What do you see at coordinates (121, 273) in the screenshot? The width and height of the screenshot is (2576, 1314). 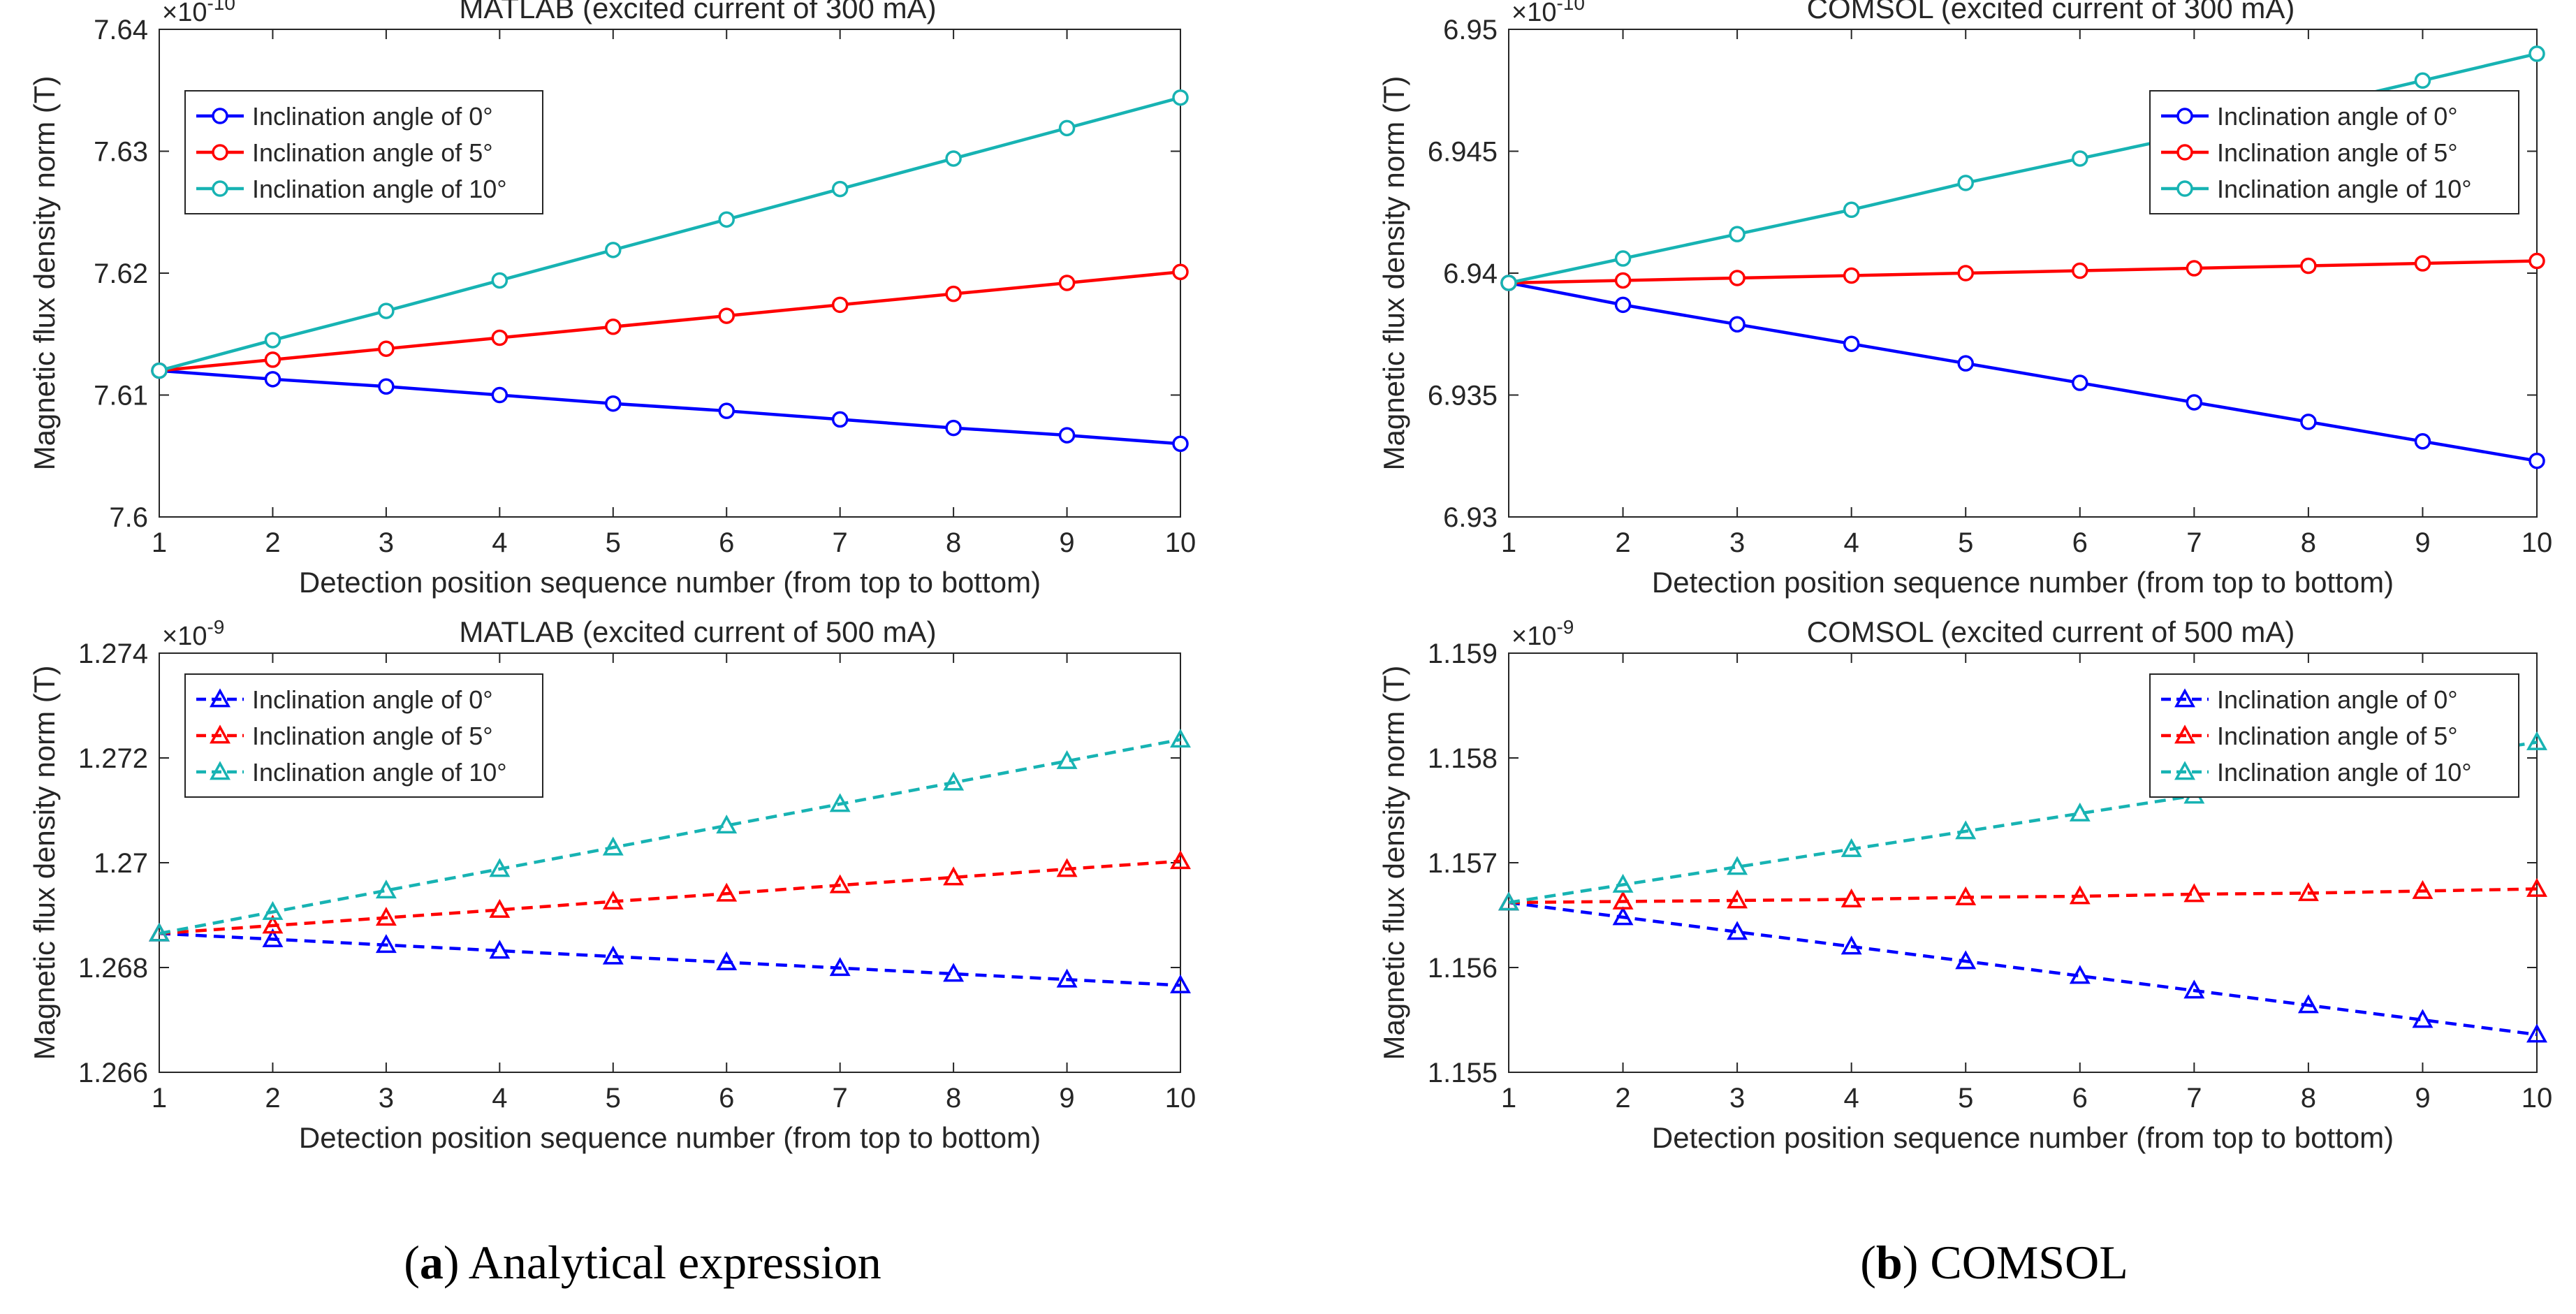 I see `y-tick-label: 7.62` at bounding box center [121, 273].